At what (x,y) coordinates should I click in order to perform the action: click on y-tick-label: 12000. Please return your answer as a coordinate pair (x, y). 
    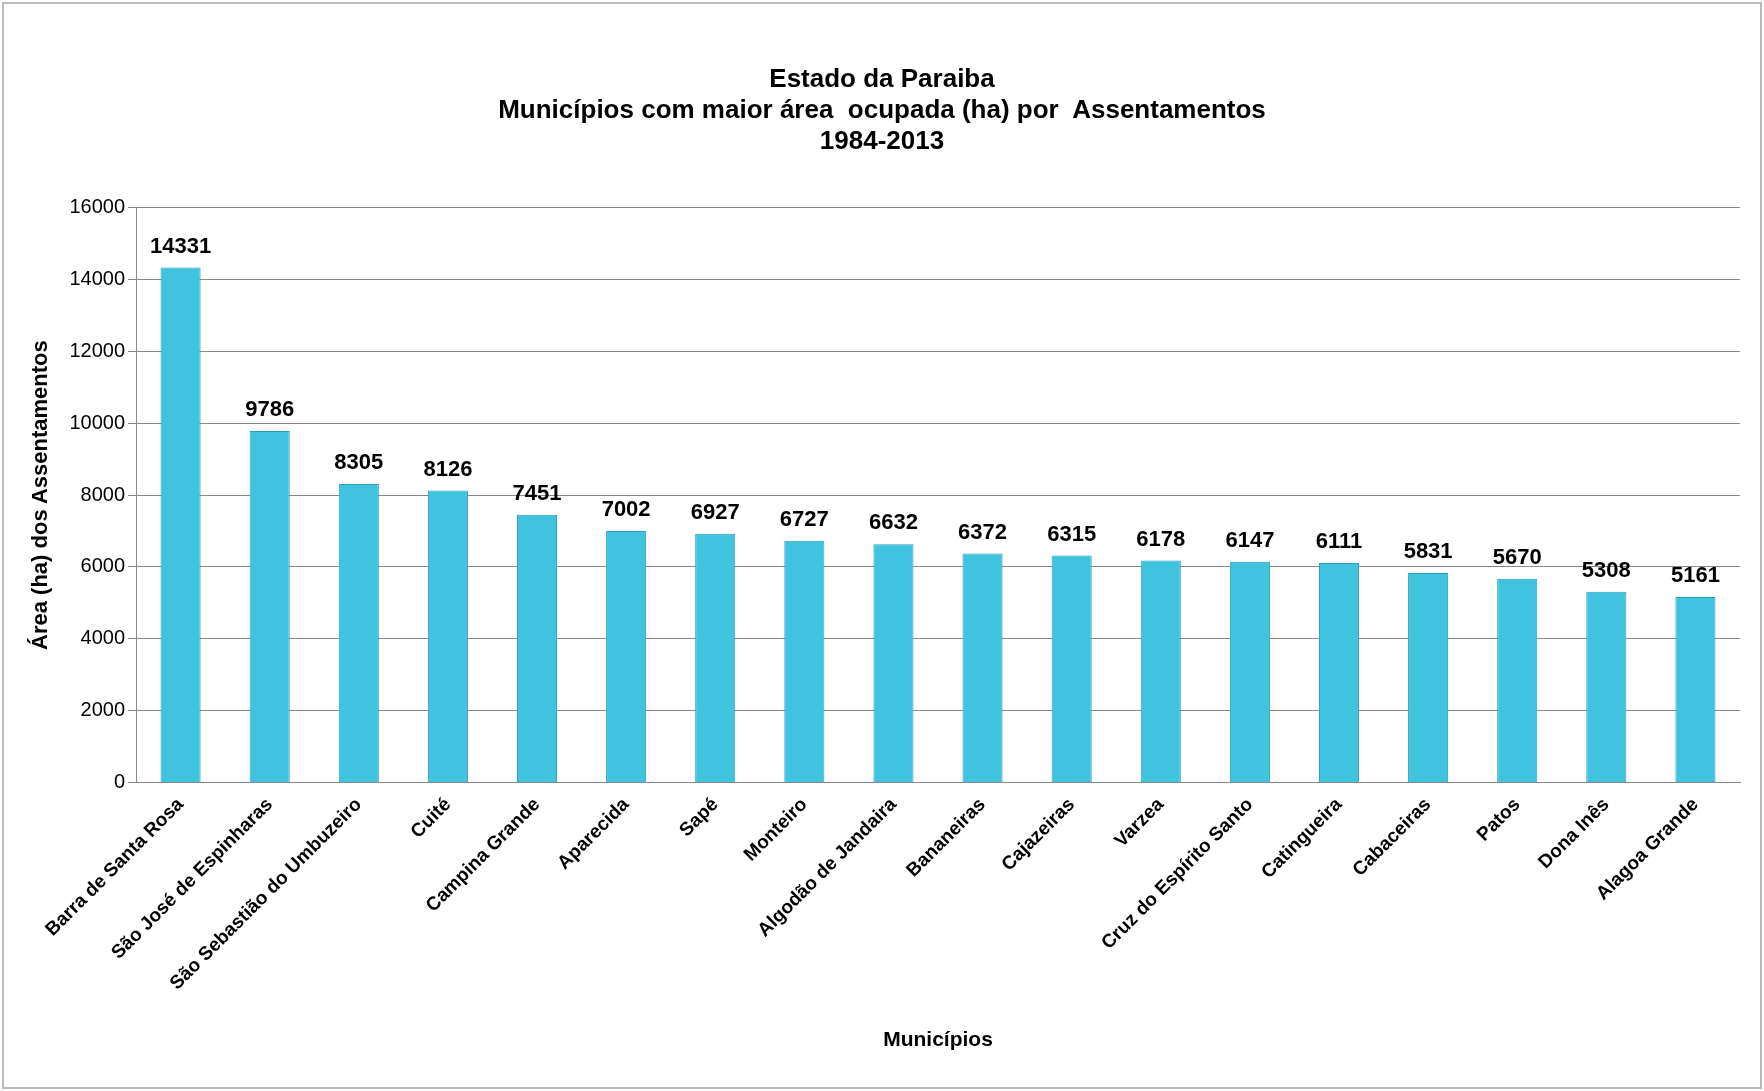
    Looking at the image, I should click on (97, 349).